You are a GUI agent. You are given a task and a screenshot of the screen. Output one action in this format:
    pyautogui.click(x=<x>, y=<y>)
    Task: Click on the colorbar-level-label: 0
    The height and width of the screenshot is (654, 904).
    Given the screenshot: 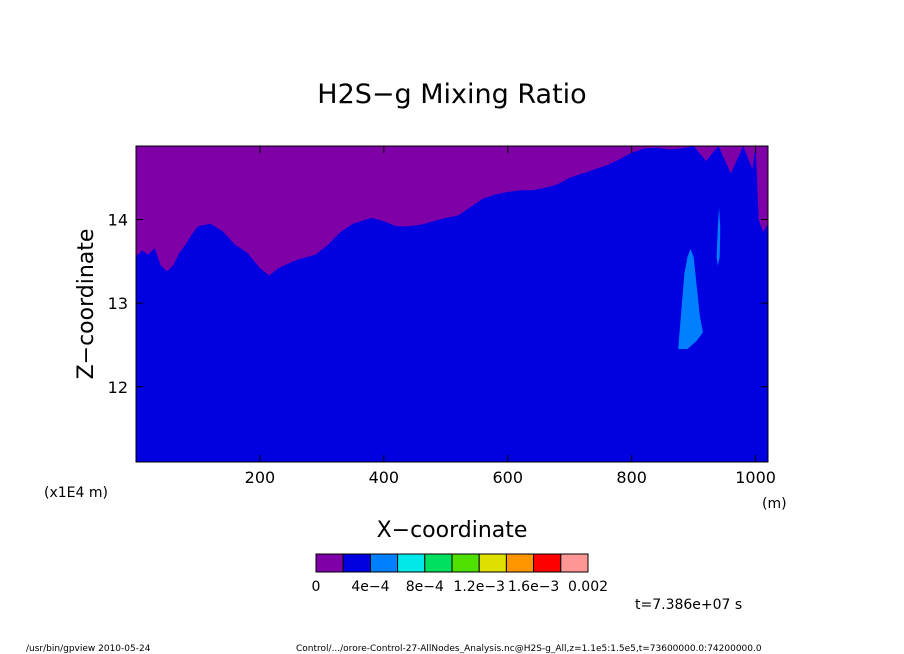 What is the action you would take?
    pyautogui.click(x=316, y=587)
    